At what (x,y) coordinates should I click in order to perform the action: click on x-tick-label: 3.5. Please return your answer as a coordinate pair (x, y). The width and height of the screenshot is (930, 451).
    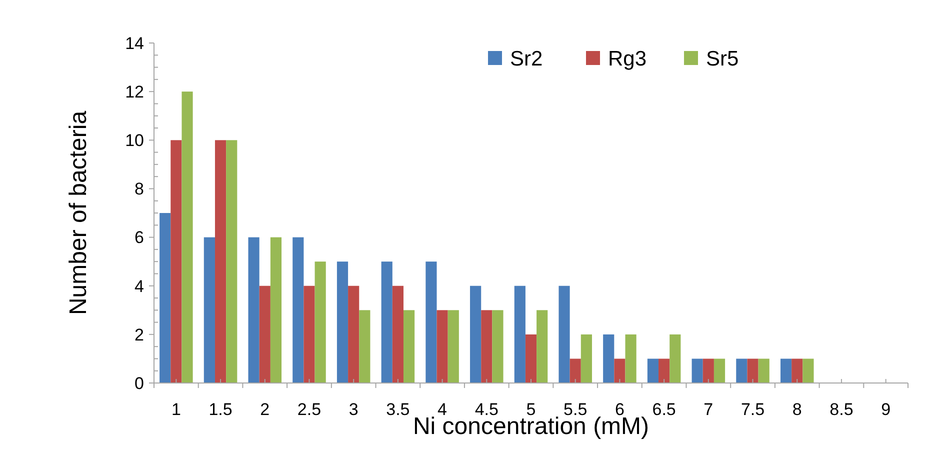
    Looking at the image, I should click on (398, 409).